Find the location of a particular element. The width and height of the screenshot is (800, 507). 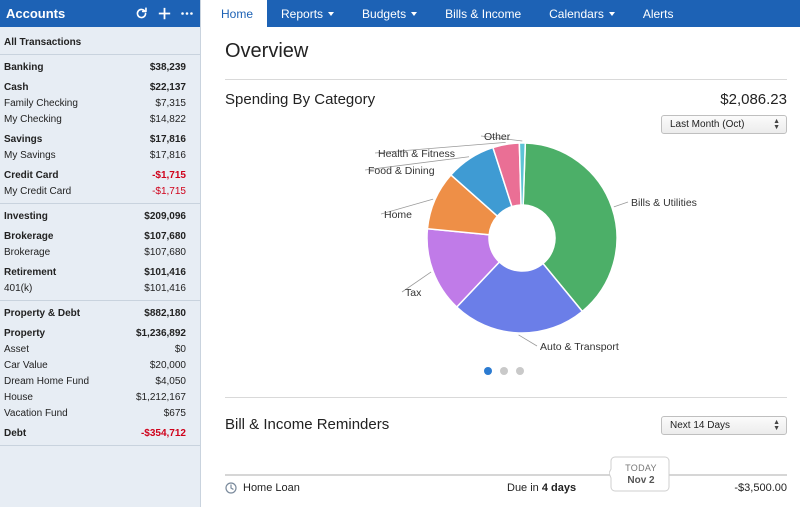

page-title: Overview is located at coordinates (267, 51).